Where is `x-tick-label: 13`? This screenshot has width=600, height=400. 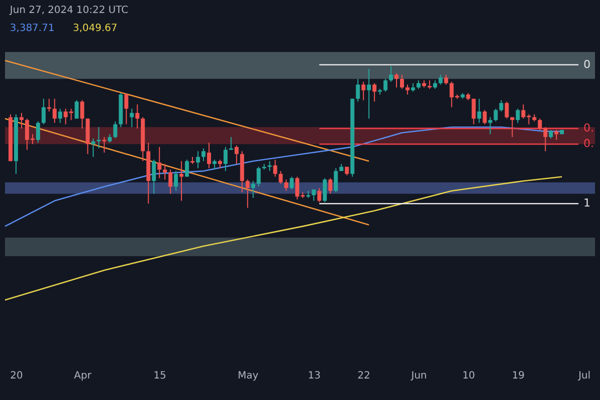
x-tick-label: 13 is located at coordinates (314, 376).